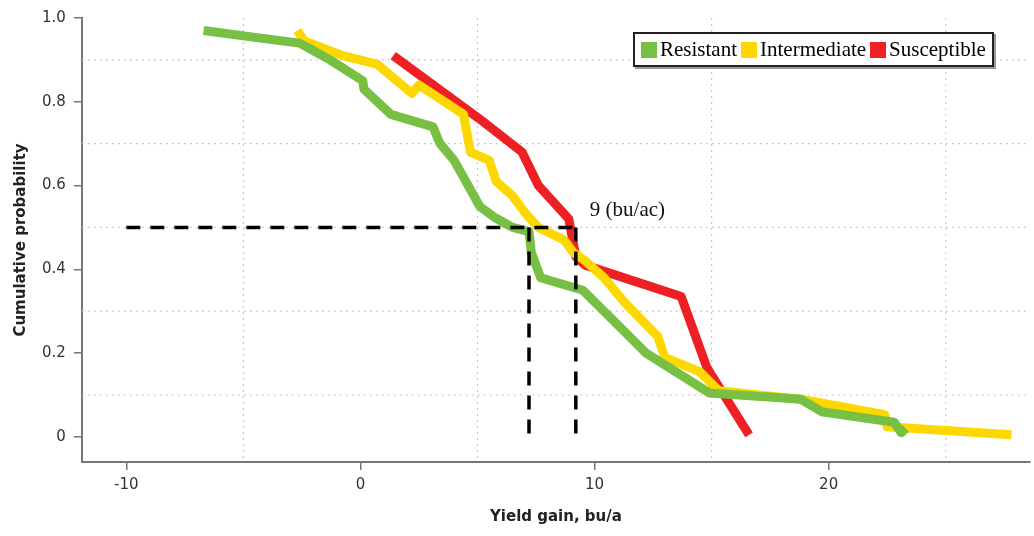 Image resolution: width=1034 pixels, height=536 pixels. Describe the element at coordinates (54, 16) in the screenshot. I see `y-tick-label: 1.0` at that location.